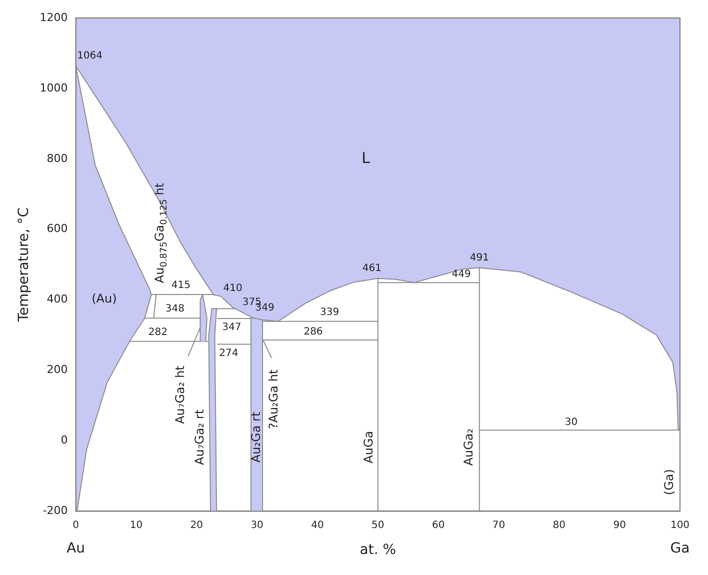 The width and height of the screenshot is (708, 575). Describe the element at coordinates (317, 525) in the screenshot. I see `x-tick-label: 40` at that location.